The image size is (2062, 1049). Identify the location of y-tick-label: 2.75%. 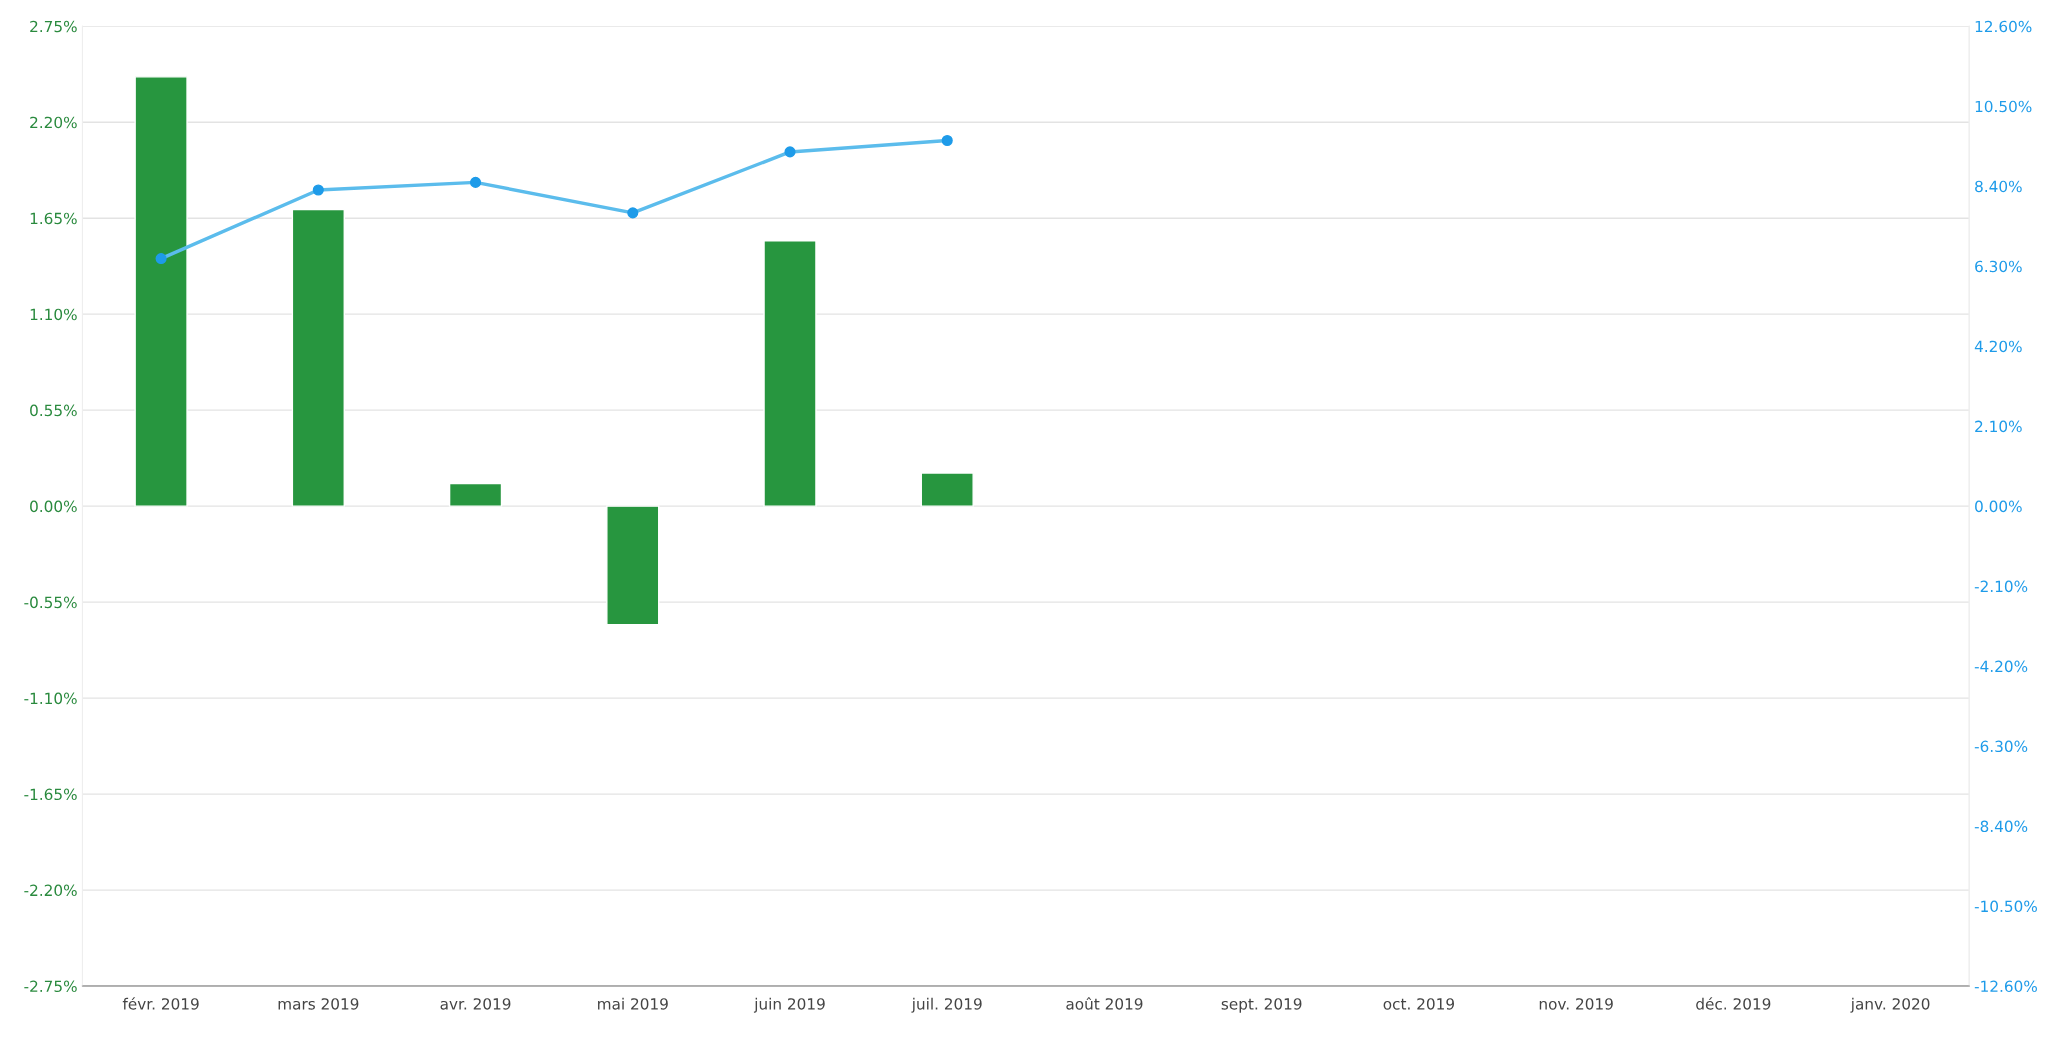
(53, 26).